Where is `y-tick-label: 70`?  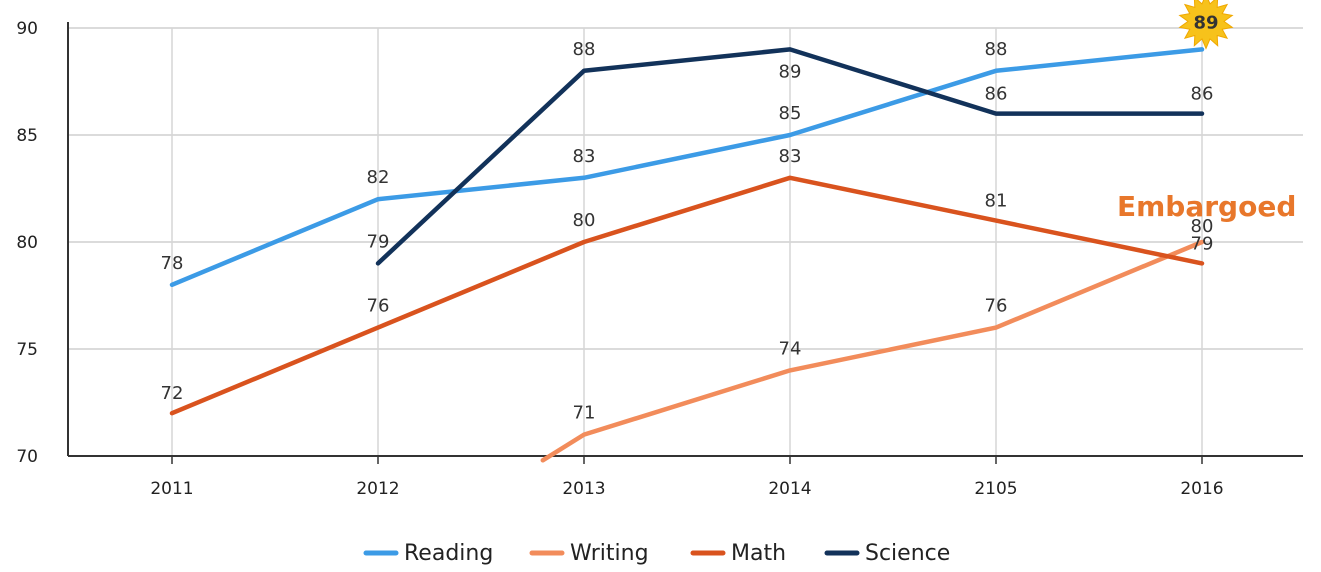 y-tick-label: 70 is located at coordinates (27, 457).